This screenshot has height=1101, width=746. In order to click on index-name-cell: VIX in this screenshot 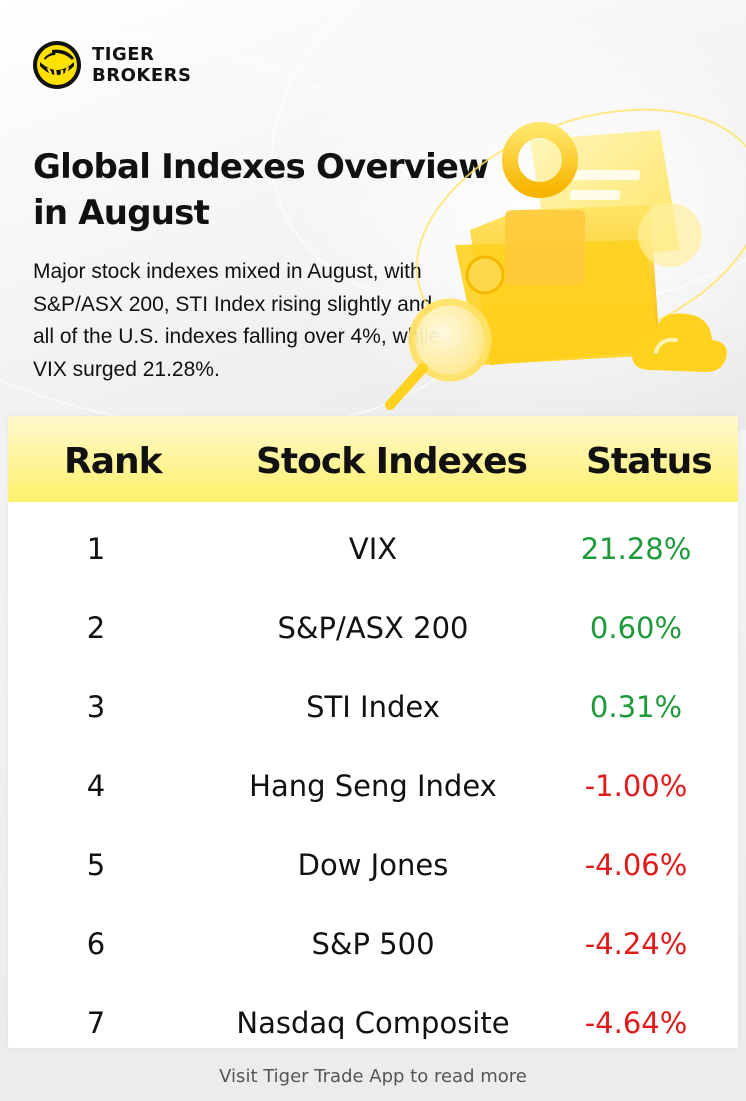, I will do `click(373, 549)`.